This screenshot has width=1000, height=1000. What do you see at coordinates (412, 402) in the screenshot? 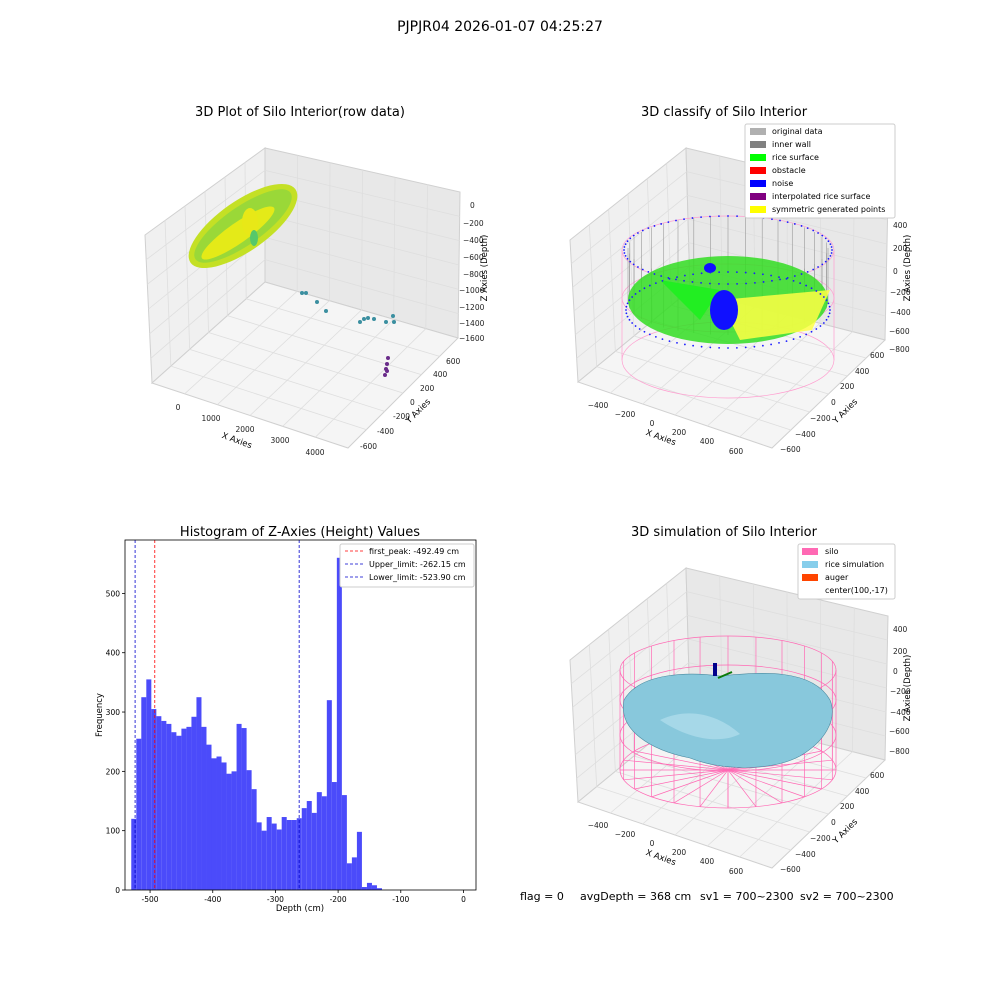
I see `panel1-ytick-3: 0` at bounding box center [412, 402].